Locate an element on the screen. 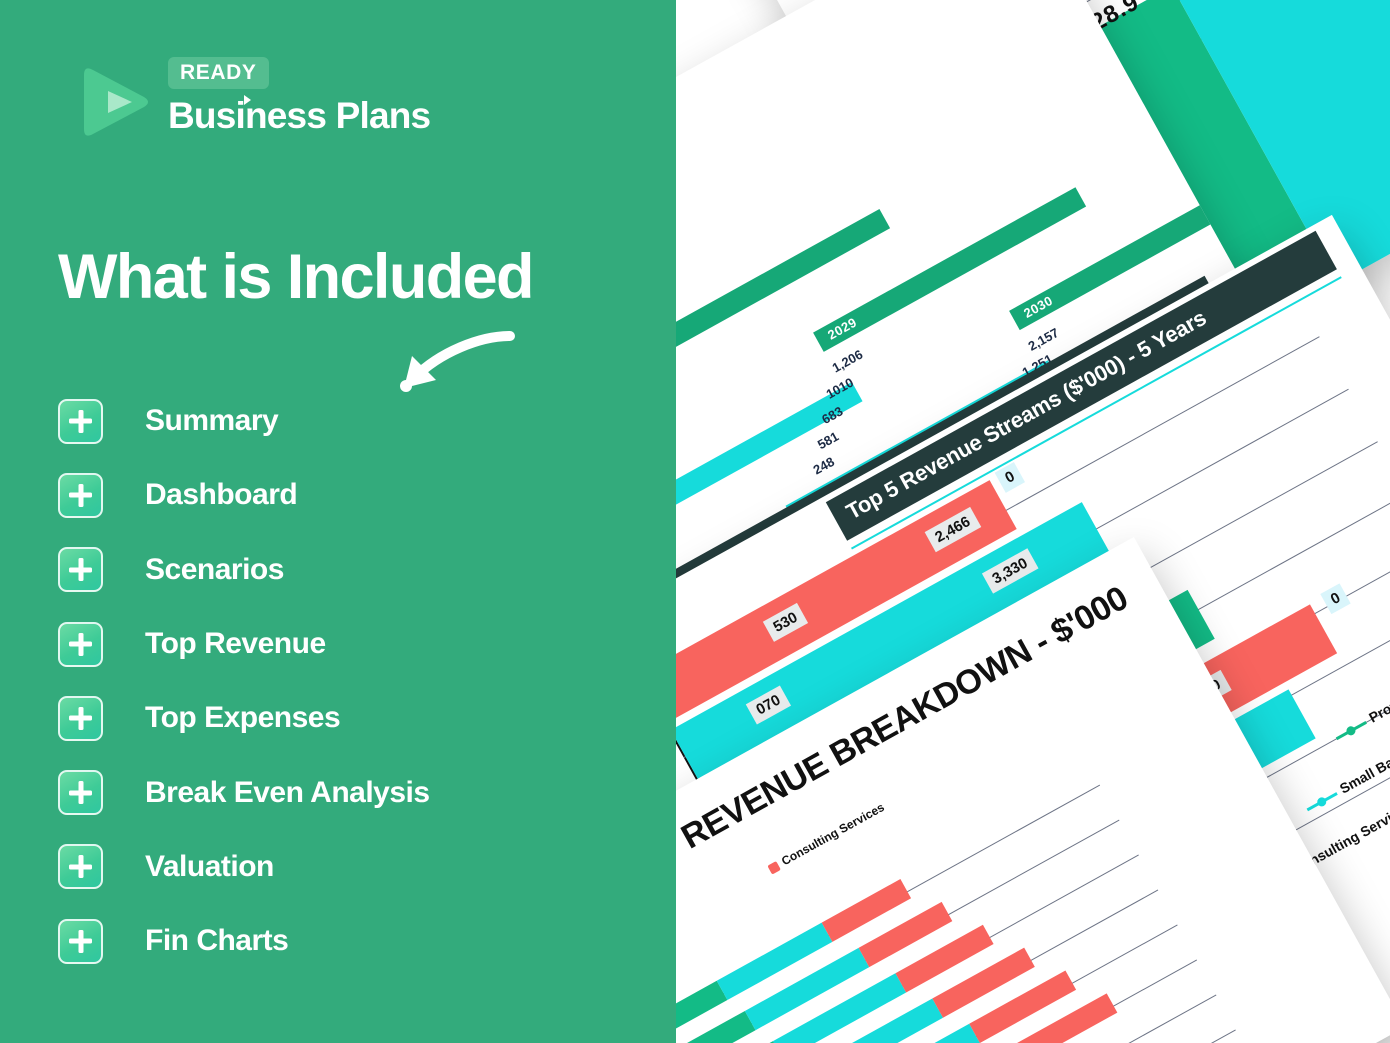 The image size is (1390, 1043). table-cell: 2,157 is located at coordinates (1043, 339).